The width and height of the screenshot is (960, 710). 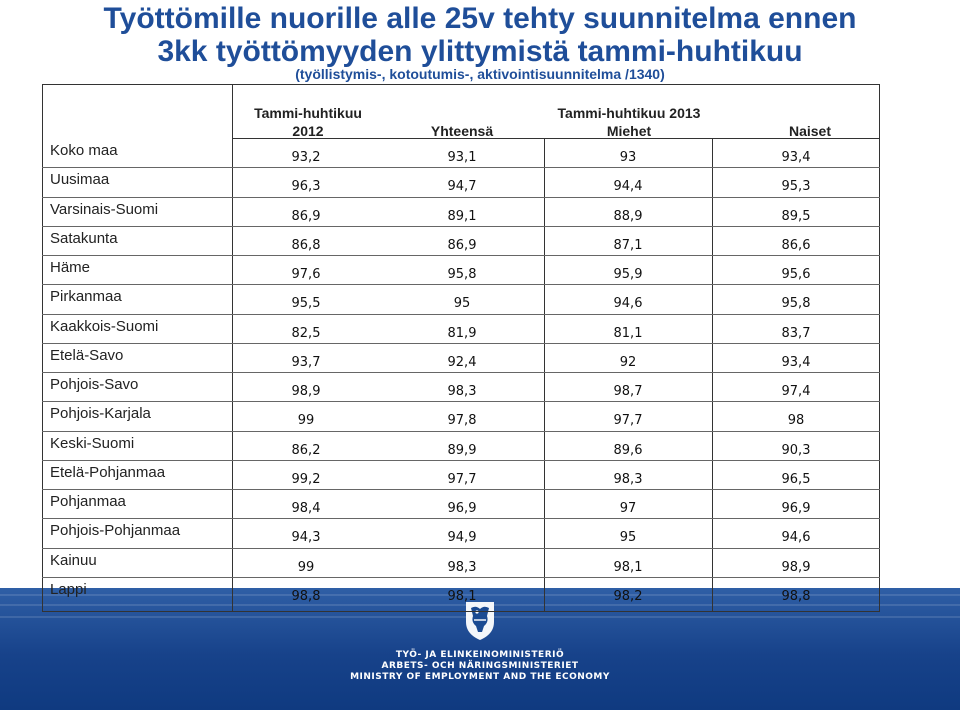 I want to click on table-cell: 95,5, so click(x=306, y=304).